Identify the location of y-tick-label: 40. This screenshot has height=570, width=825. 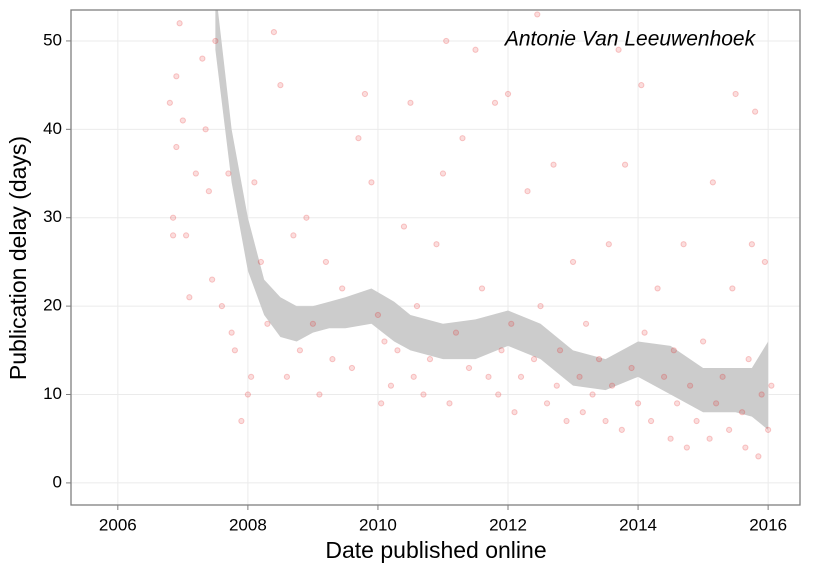
(52, 128).